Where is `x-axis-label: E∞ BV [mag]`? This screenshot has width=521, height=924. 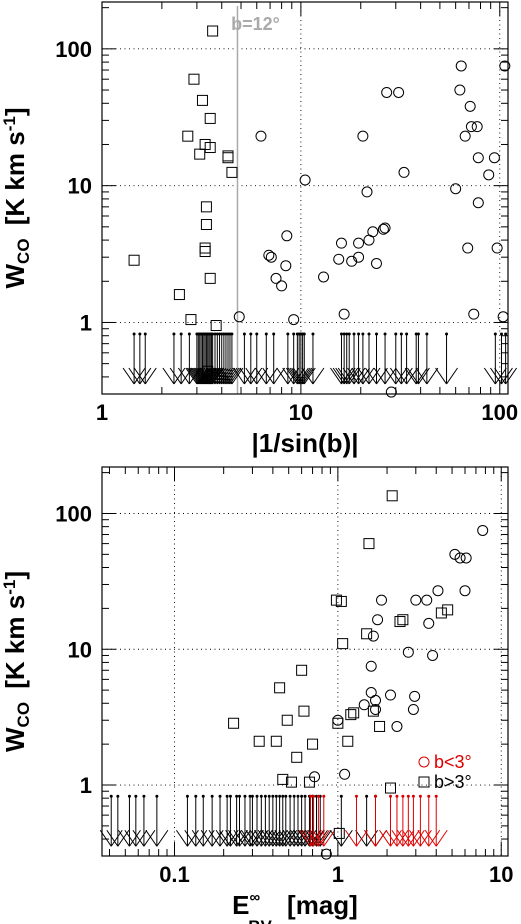 x-axis-label: E∞ BV [mag] is located at coordinates (295, 906).